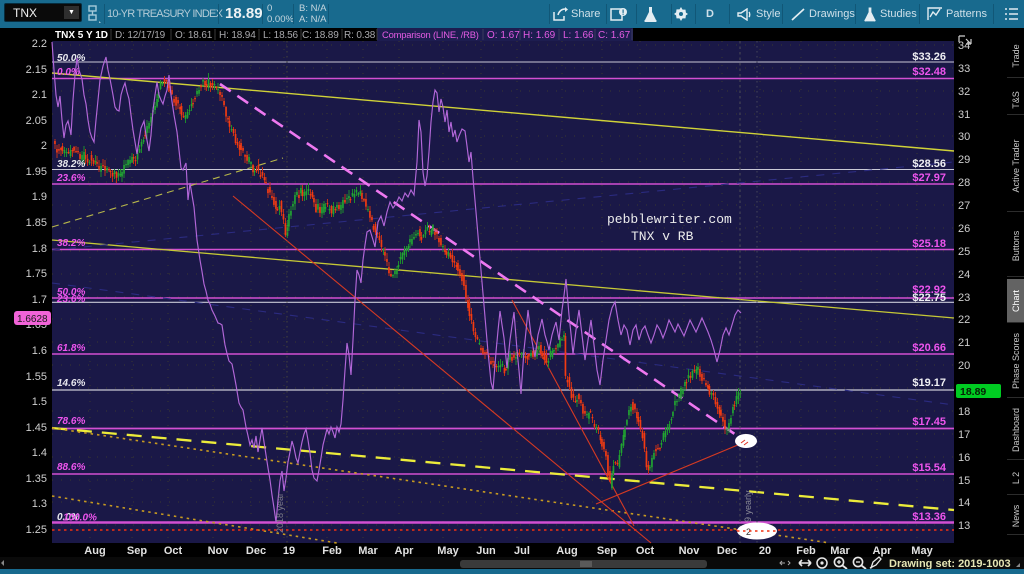  I want to click on svg-text: 18, so click(964, 412).